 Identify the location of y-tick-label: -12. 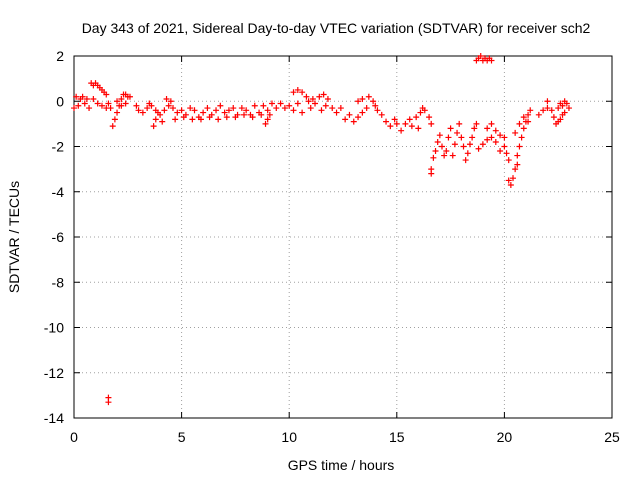
(54, 373).